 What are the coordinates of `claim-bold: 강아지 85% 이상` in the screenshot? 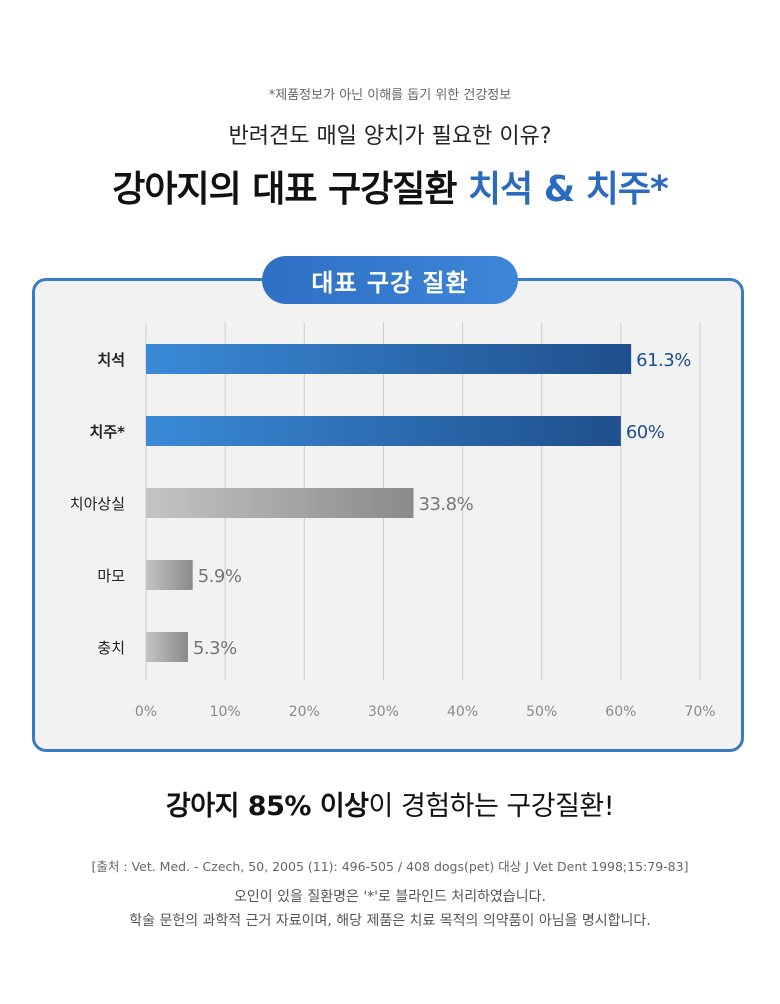 It's located at (267, 806).